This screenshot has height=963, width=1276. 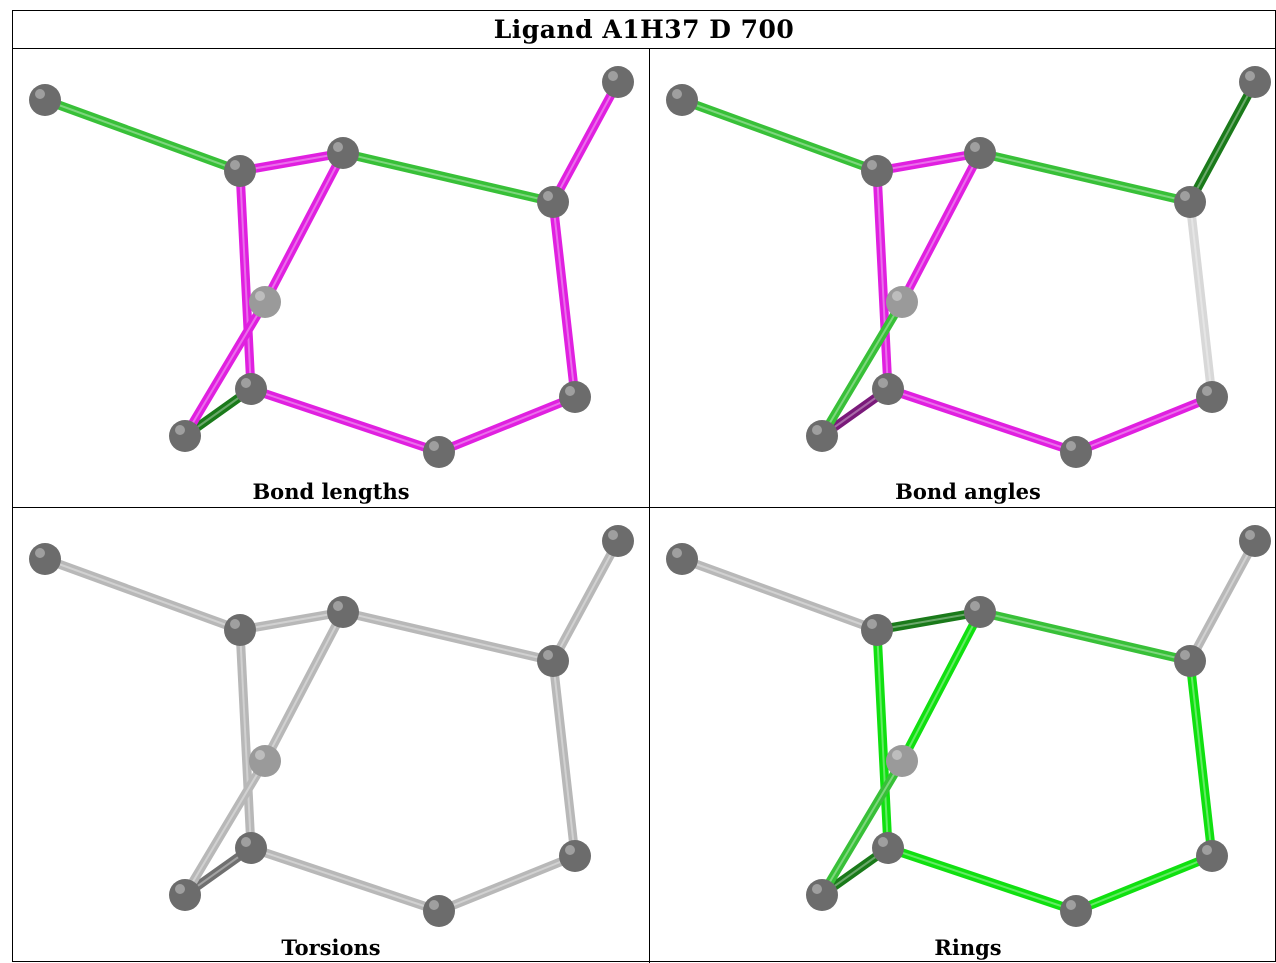 I want to click on panel-caption: Torsions, so click(x=331, y=947).